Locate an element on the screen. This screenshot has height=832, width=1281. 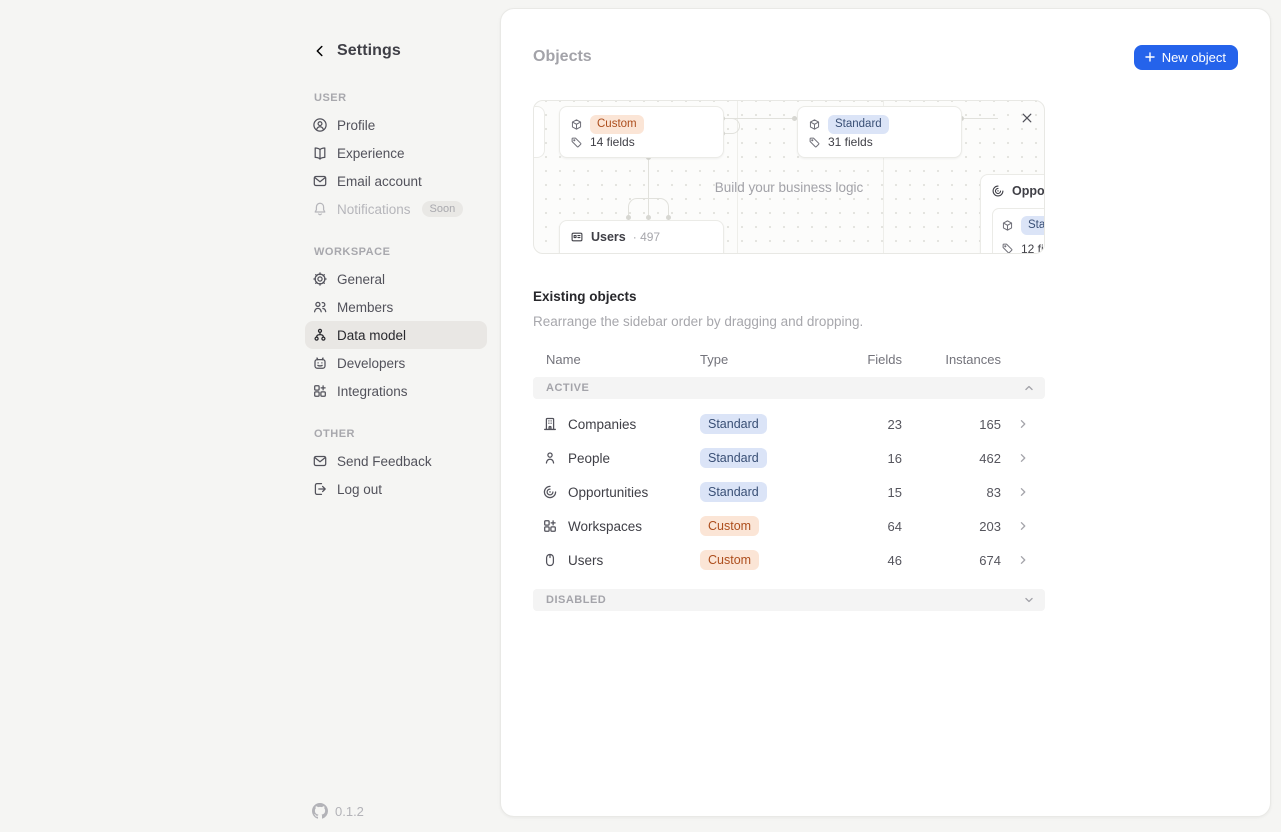
table-group-header: ACTIVE is located at coordinates (789, 388).